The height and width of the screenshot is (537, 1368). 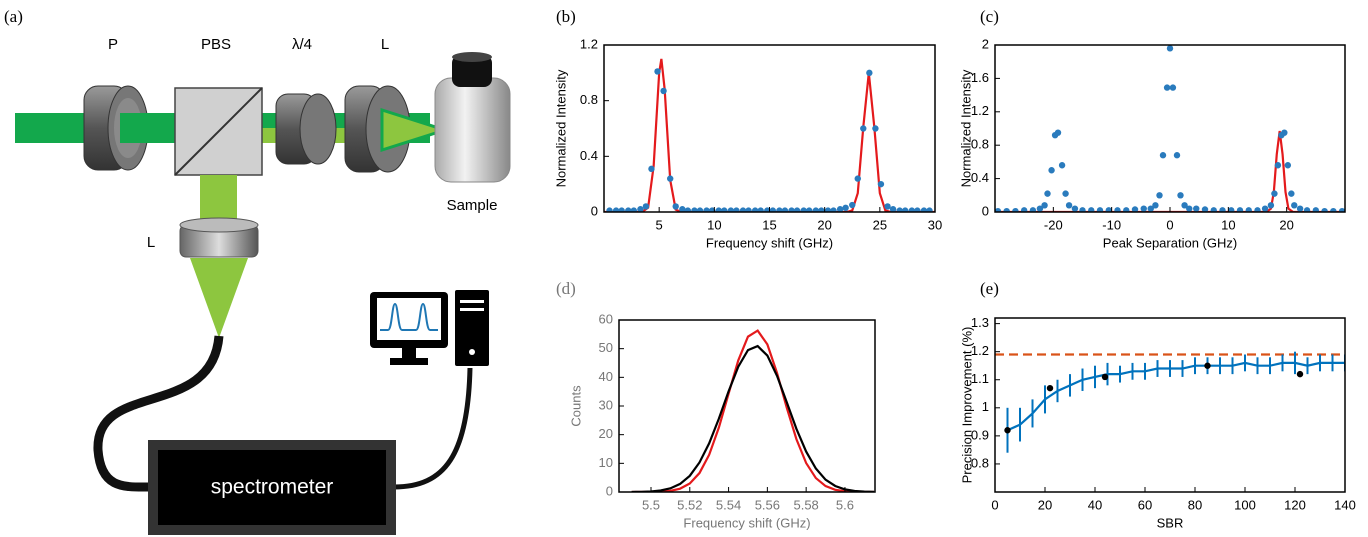 What do you see at coordinates (728, 504) in the screenshot?
I see `x-tick-label: 5.54` at bounding box center [728, 504].